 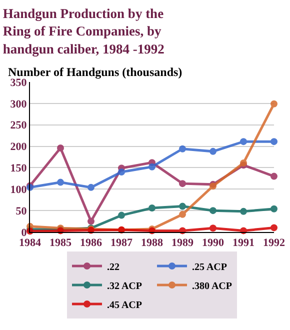 I want to click on y-tick-label: 350, so click(x=19, y=82).